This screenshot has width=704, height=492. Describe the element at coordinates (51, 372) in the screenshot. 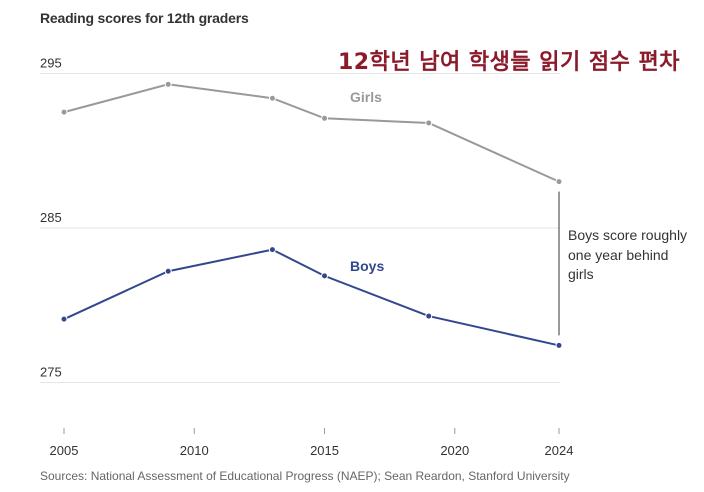

I see `y-tick-label: 275` at that location.